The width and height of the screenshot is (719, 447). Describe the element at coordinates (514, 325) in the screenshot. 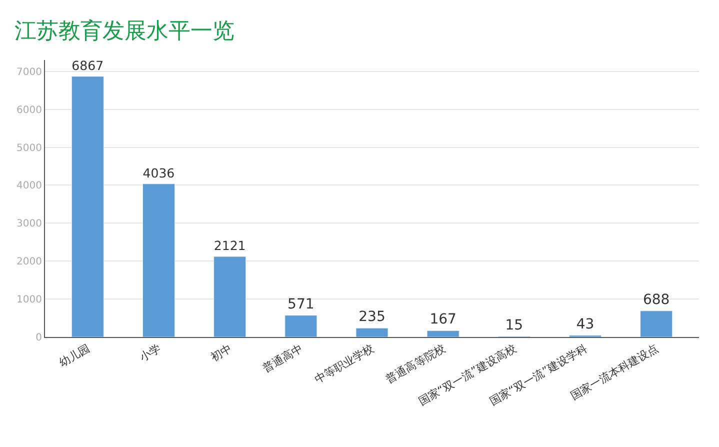

I see `data-label: 15` at that location.